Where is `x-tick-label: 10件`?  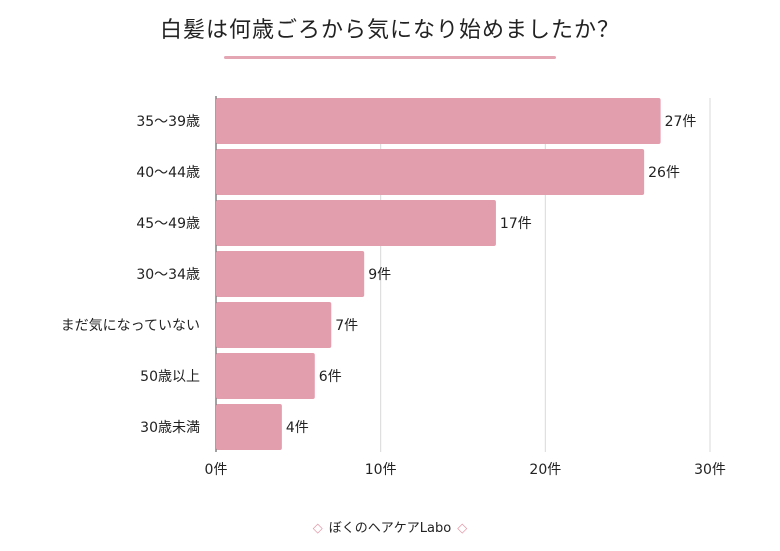 x-tick-label: 10件 is located at coordinates (381, 470).